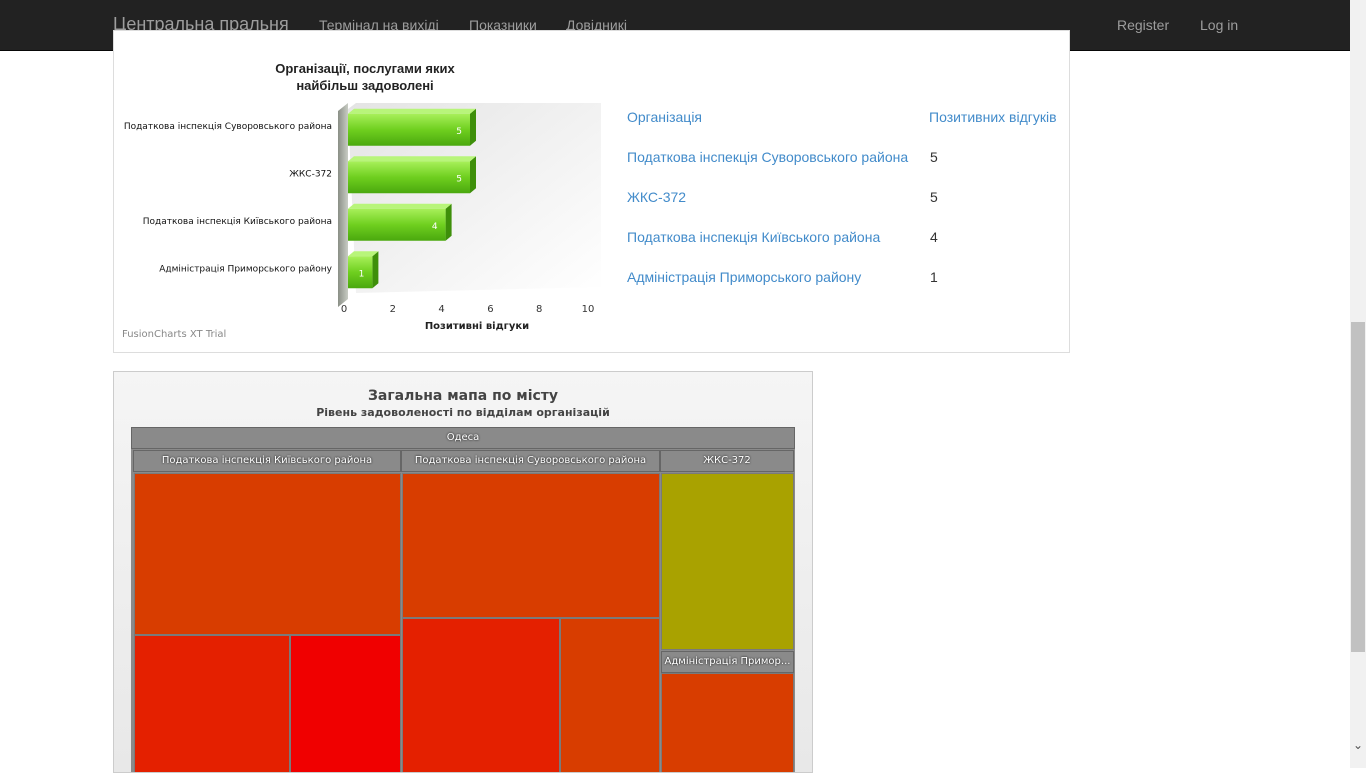  Describe the element at coordinates (993, 117) in the screenshot. I see `table-header-positive-count: Позитивних відгуків` at that location.